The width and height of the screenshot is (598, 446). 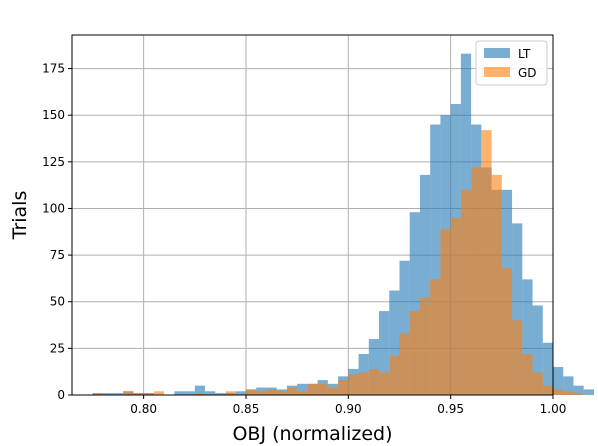 What do you see at coordinates (53, 115) in the screenshot?
I see `y-tick-label: 150` at bounding box center [53, 115].